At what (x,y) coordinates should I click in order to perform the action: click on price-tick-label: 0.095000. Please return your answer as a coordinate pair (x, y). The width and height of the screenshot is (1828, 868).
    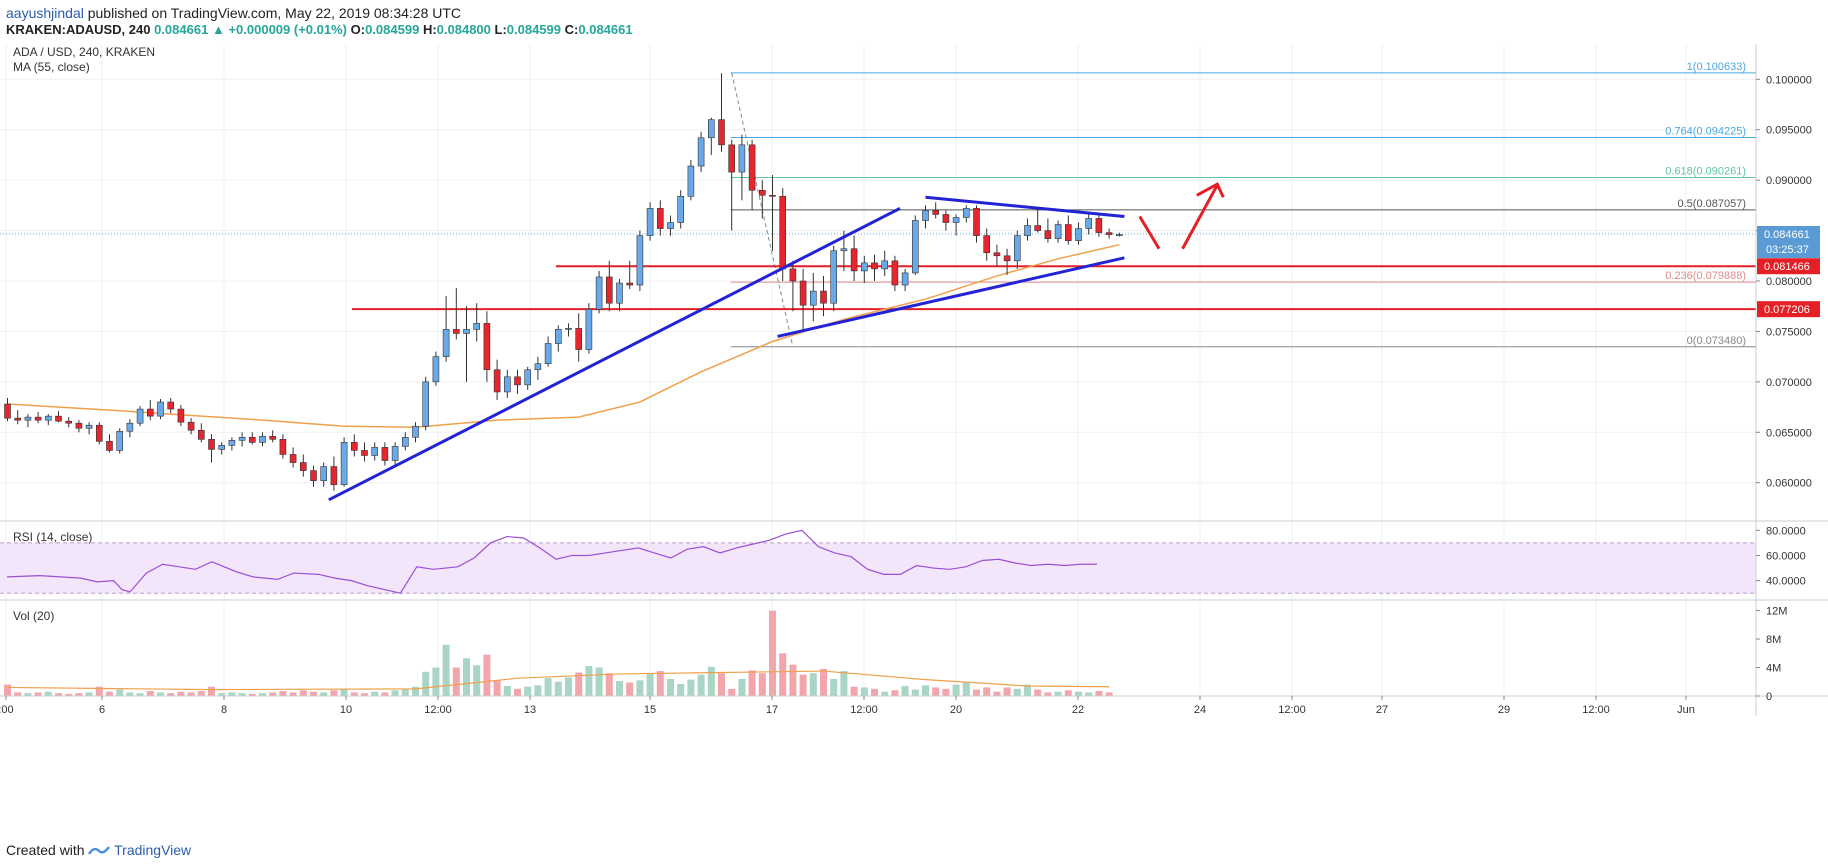
    Looking at the image, I should click on (1789, 131).